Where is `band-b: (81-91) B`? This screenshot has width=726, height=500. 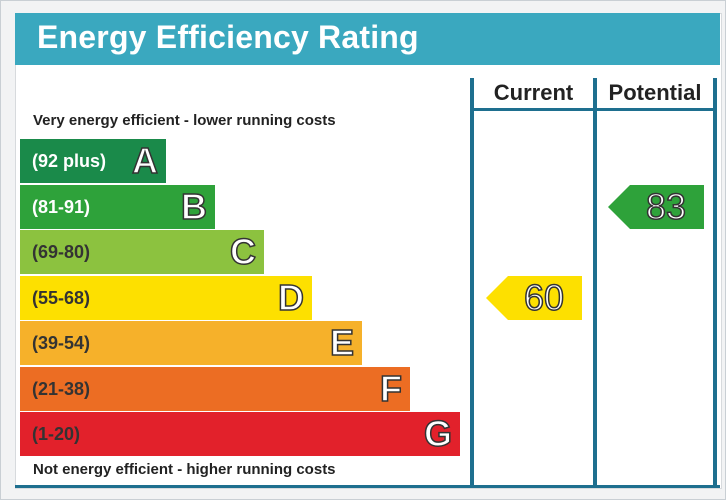 band-b: (81-91) B is located at coordinates (117, 206).